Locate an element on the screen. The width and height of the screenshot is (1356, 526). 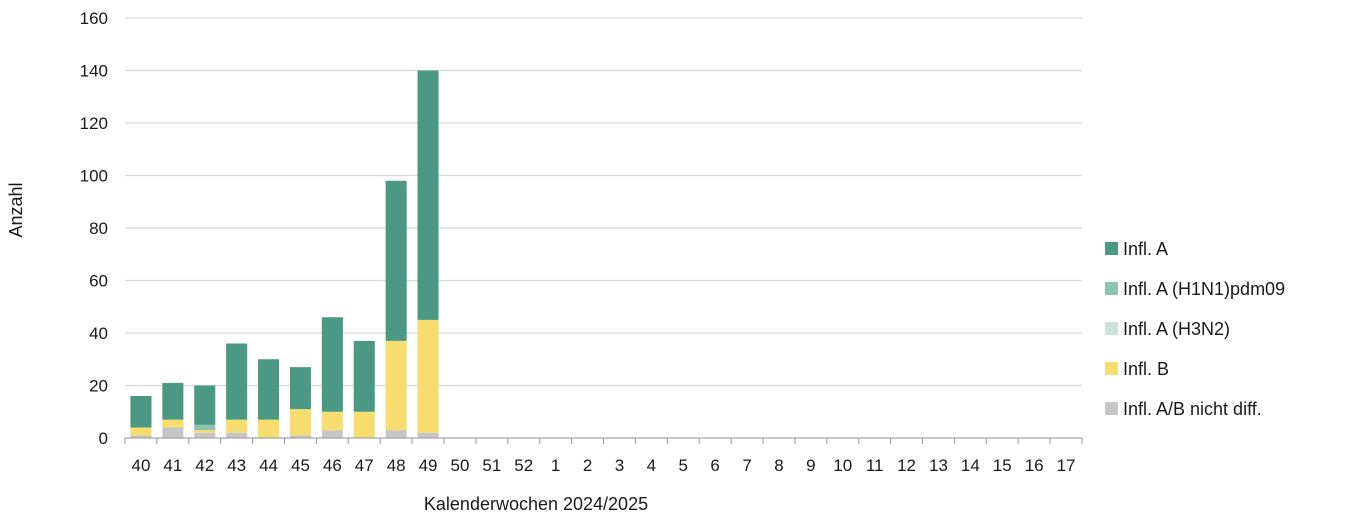
legend-item: Infl. A is located at coordinates (1136, 249).